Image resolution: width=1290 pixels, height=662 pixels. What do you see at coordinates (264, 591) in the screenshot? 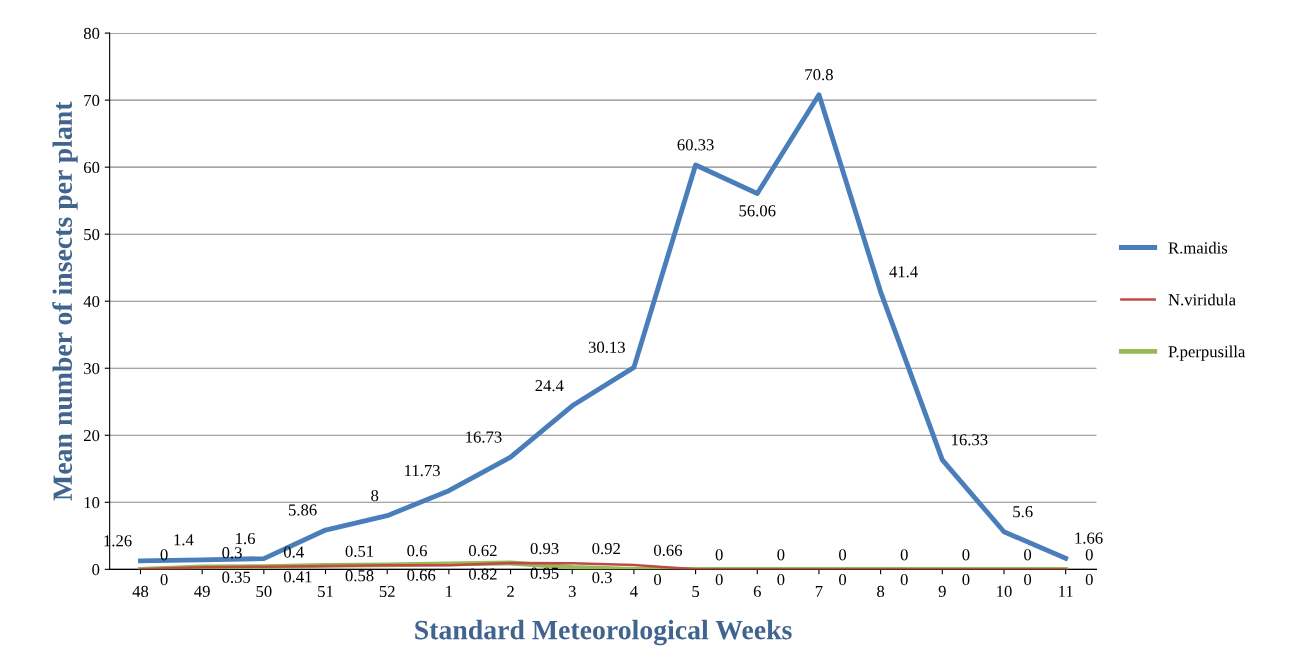
I see `x-tick-label: 50` at bounding box center [264, 591].